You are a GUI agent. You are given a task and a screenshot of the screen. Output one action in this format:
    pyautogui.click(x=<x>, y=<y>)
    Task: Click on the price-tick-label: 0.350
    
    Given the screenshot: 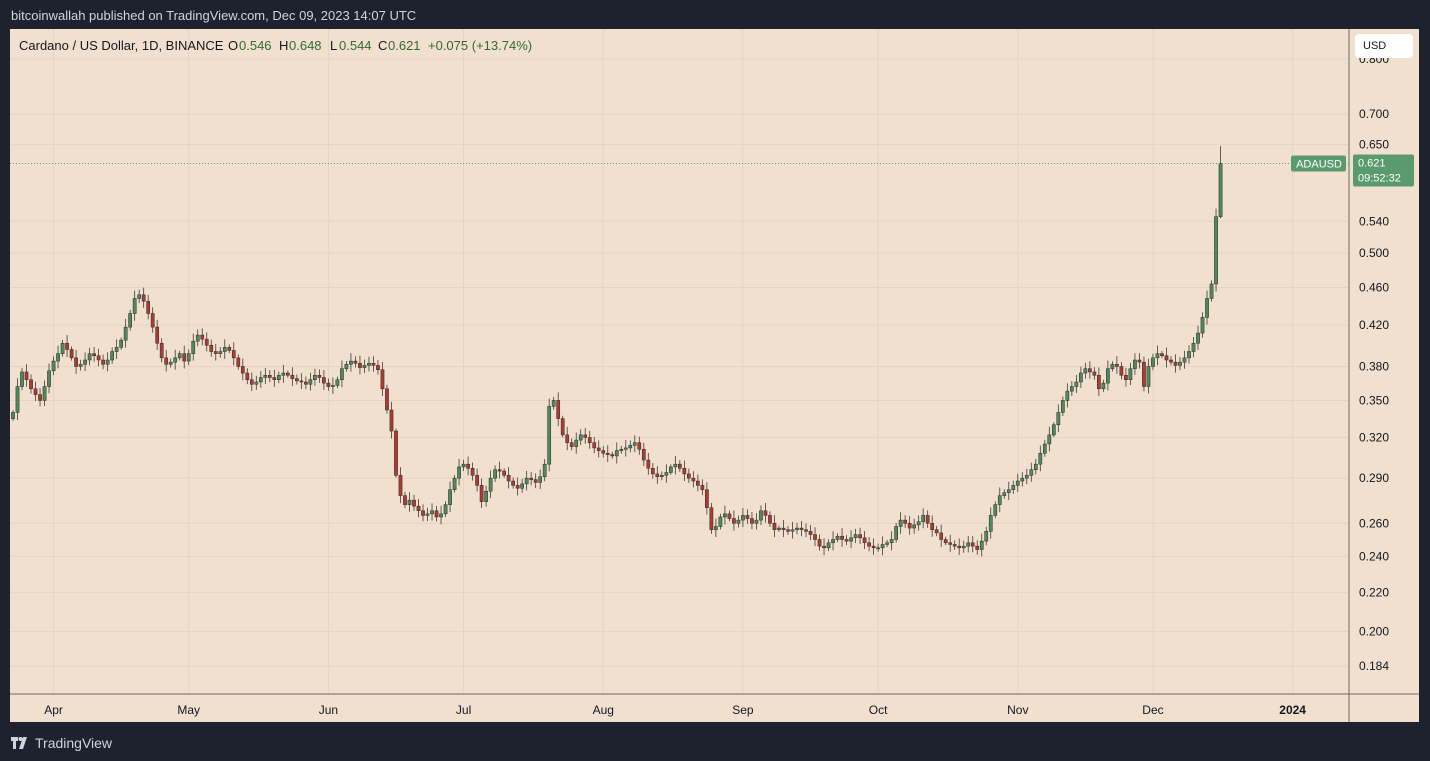 What is the action you would take?
    pyautogui.click(x=1374, y=400)
    